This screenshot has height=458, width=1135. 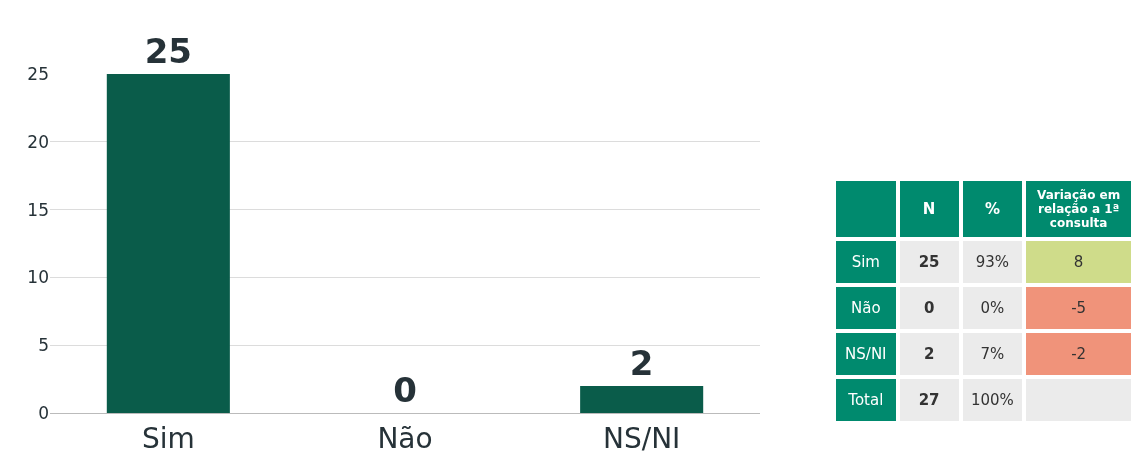 What do you see at coordinates (38, 277) in the screenshot?
I see `y-tick-label: 10` at bounding box center [38, 277].